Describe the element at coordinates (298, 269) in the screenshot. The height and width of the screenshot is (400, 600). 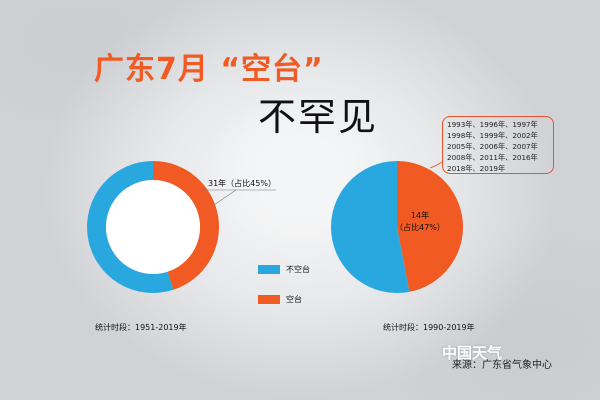
I see `legend-label-no-typhoon: 不空台` at that location.